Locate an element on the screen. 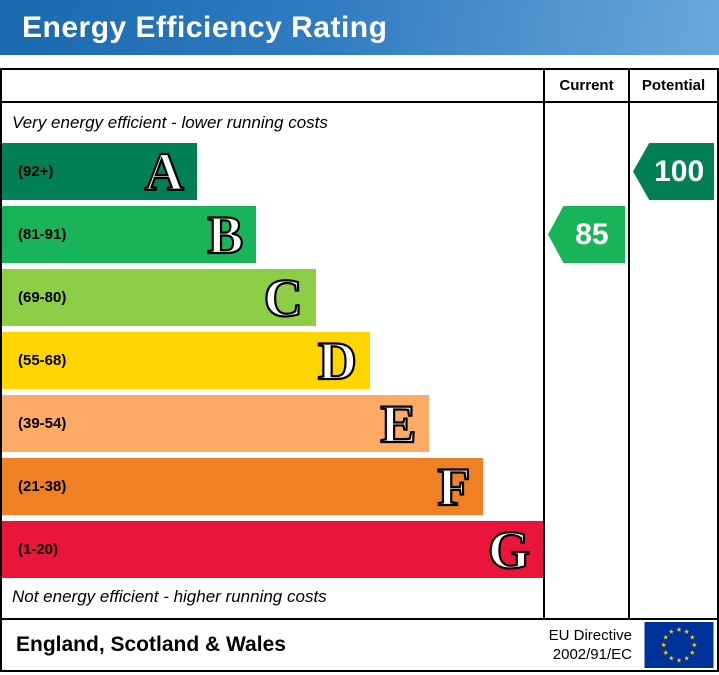  band-e-range: (39-54) is located at coordinates (42, 423).